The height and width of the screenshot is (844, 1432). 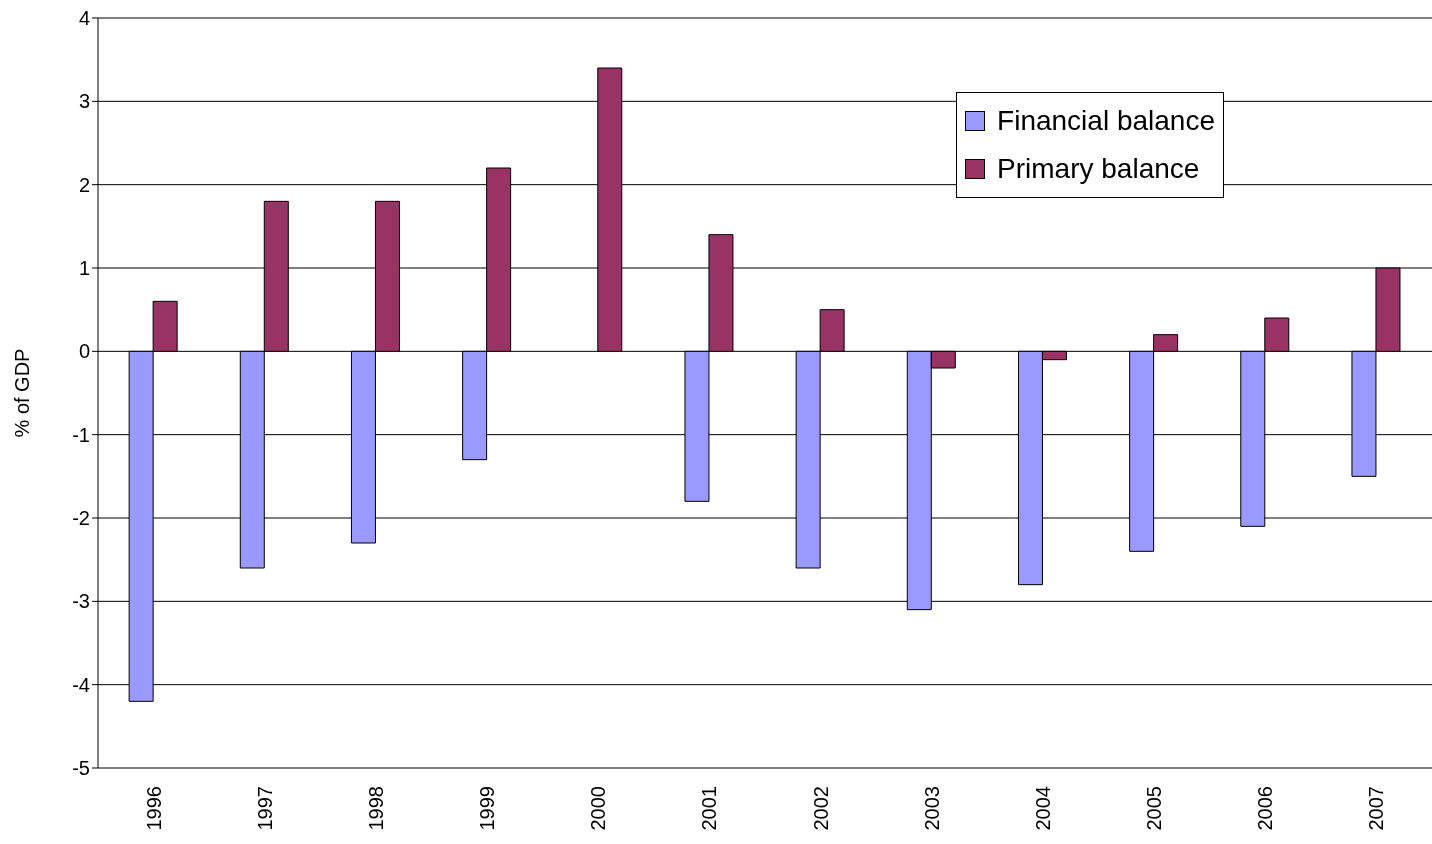 I want to click on x-tick-label: 2001, so click(x=709, y=808).